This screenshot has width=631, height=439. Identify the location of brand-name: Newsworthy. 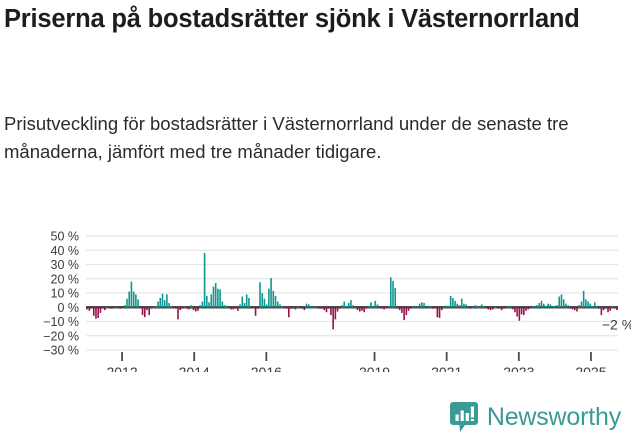
(553, 416).